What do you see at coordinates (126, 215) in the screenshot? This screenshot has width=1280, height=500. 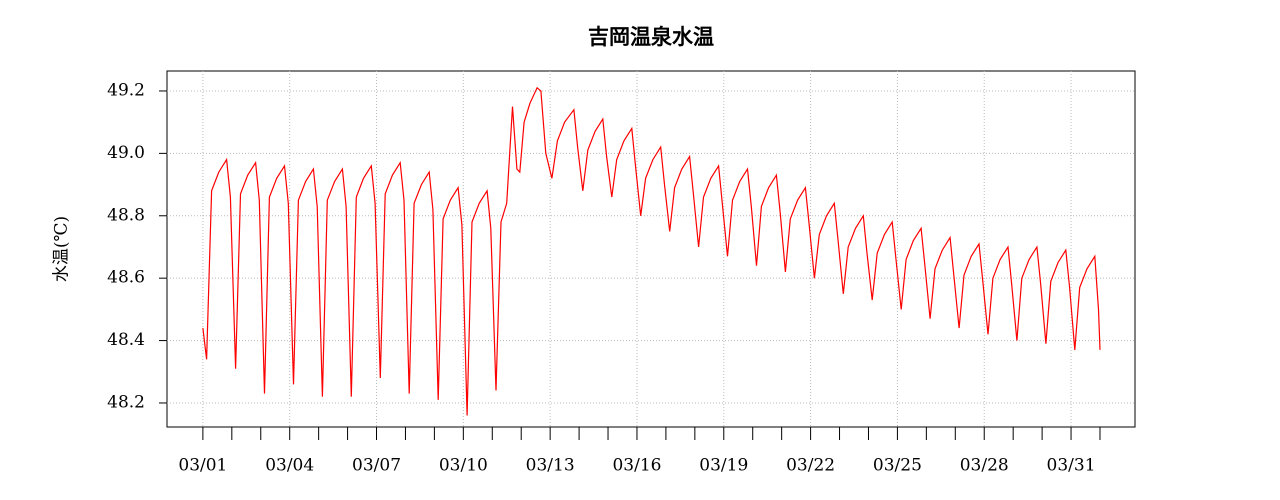 I see `y-tick-label: 48.8` at bounding box center [126, 215].